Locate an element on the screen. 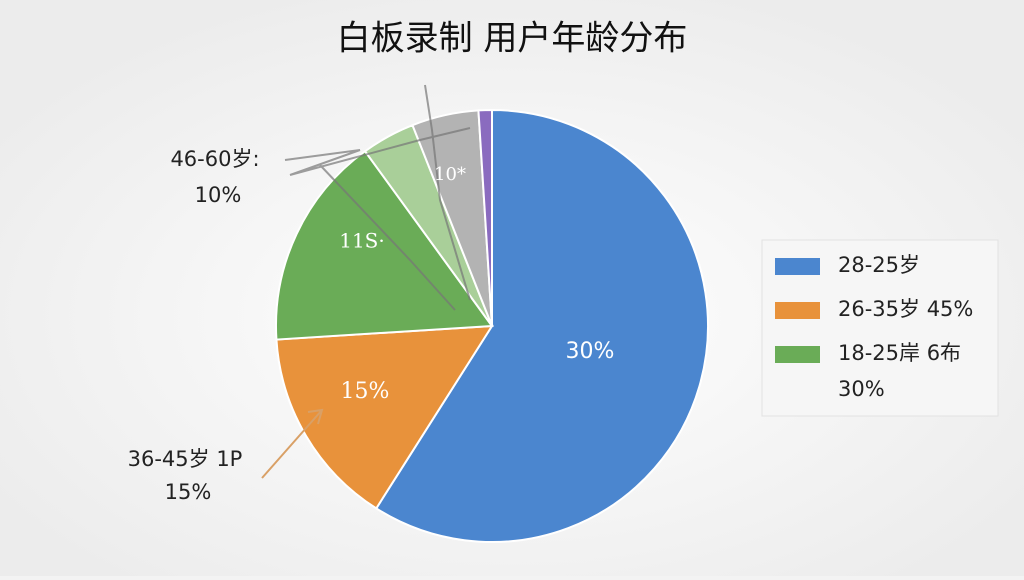 The image size is (1024, 580). callout-text: 36-45岁 1P is located at coordinates (185, 459).